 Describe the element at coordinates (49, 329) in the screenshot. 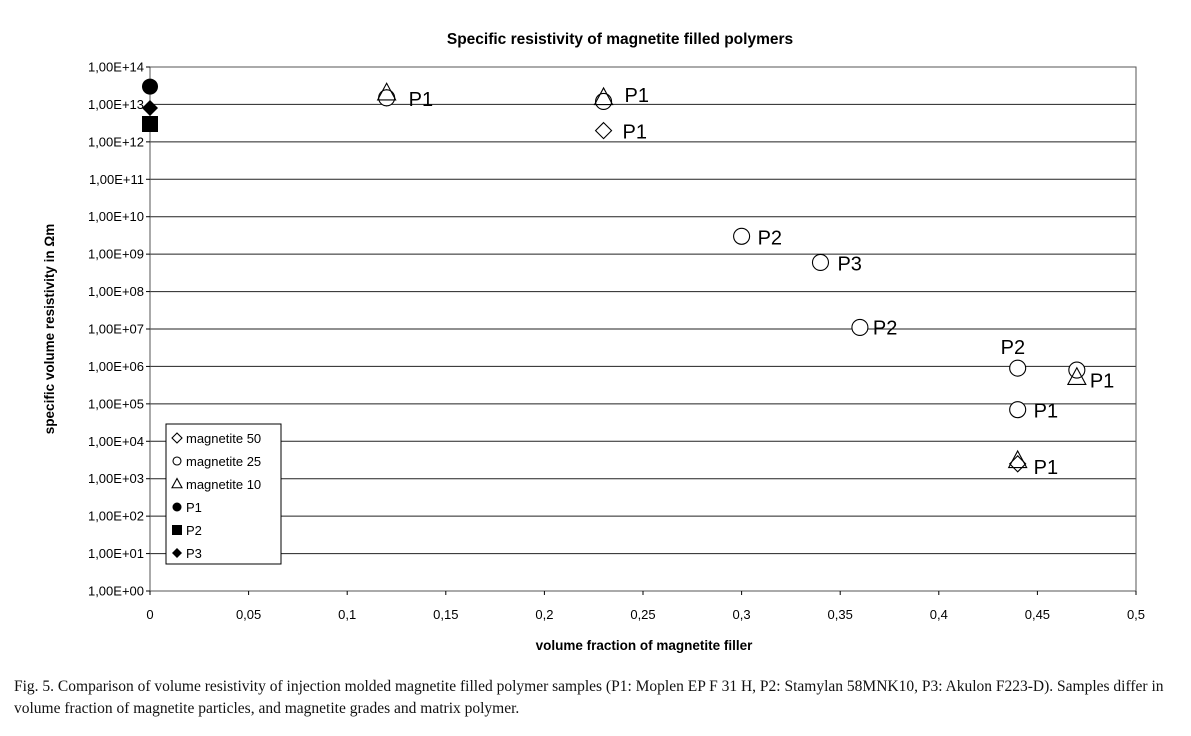

I see `y-axis-label: specific volume resistivity in Ωm` at that location.